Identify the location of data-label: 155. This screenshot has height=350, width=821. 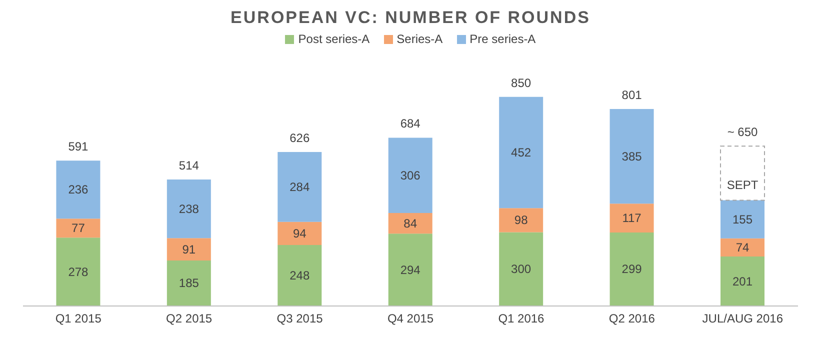
(742, 219).